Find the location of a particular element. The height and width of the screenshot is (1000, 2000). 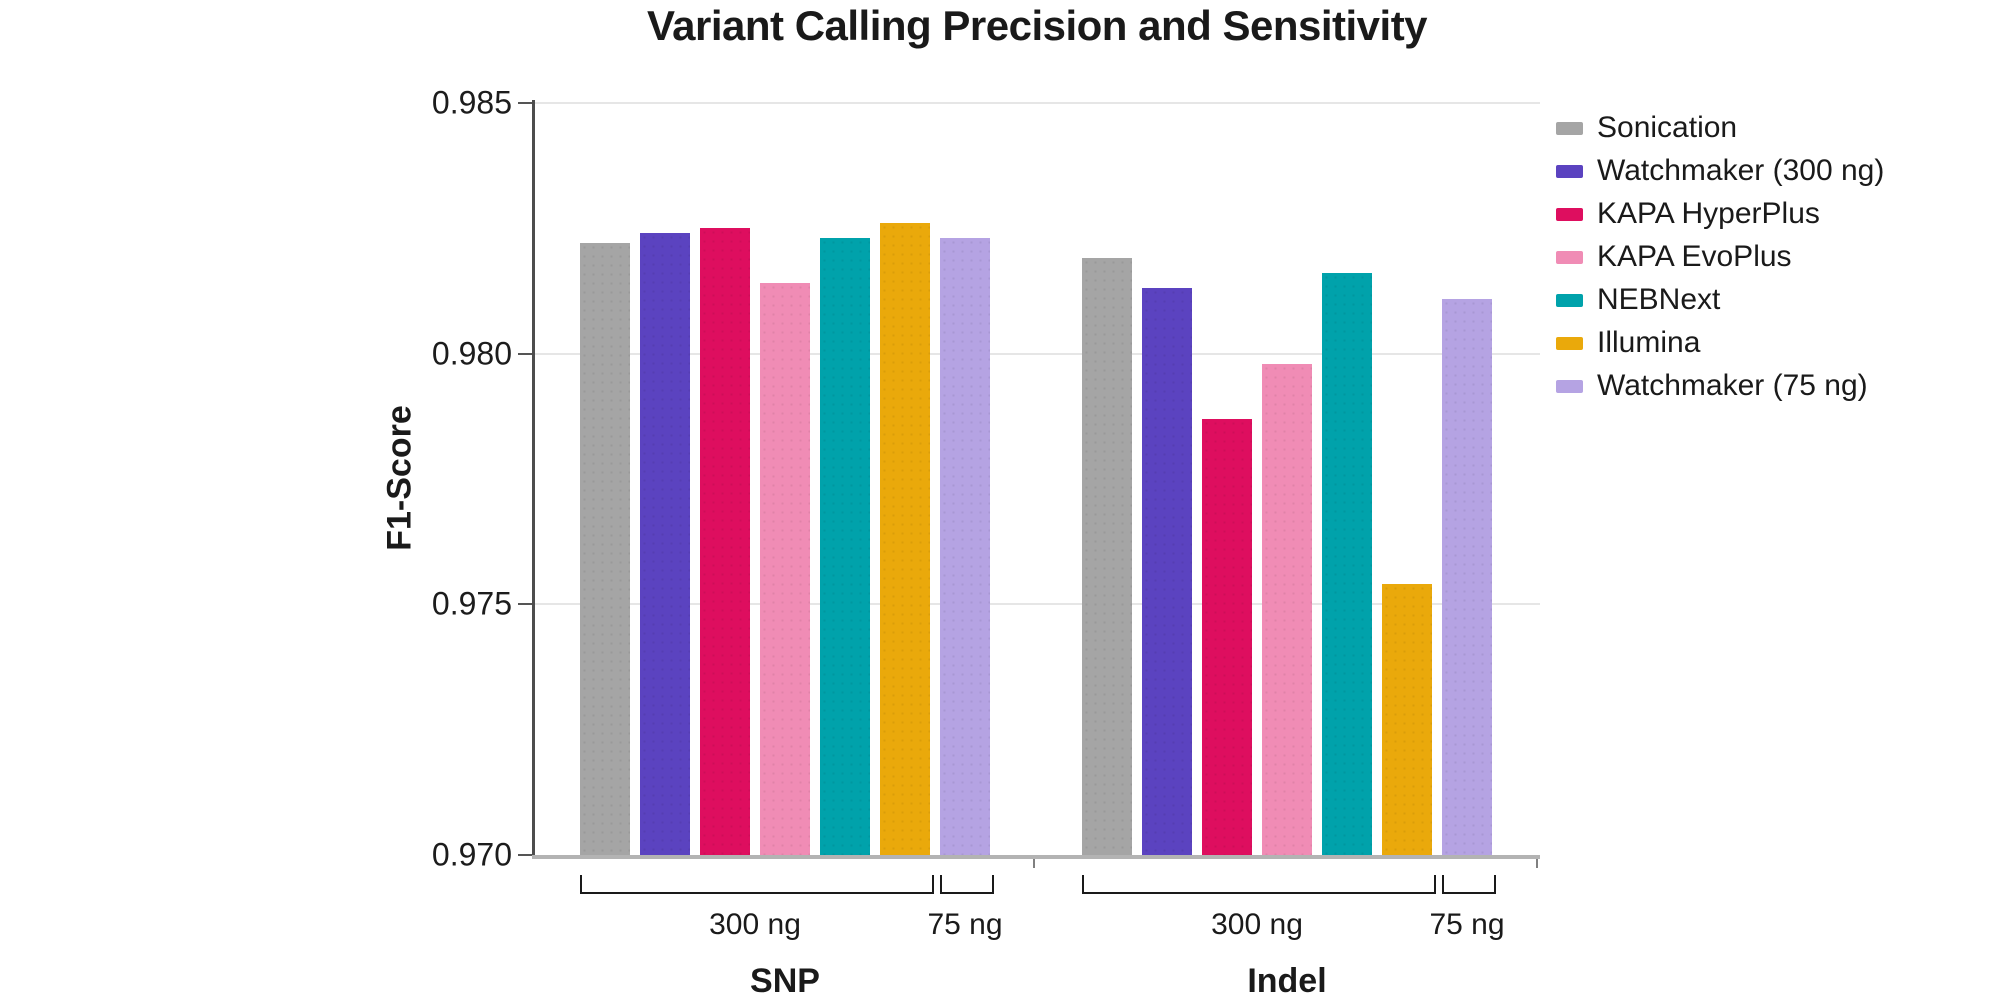

legend-item-kapa-hyperplus: KAPA HyperPlus is located at coordinates (1720, 213).